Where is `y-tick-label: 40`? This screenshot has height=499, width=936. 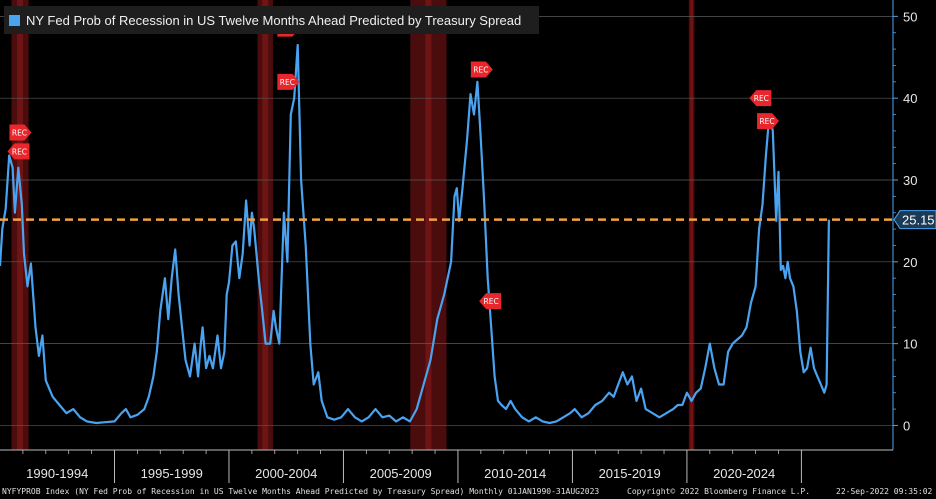
y-tick-label: 40 is located at coordinates (910, 98).